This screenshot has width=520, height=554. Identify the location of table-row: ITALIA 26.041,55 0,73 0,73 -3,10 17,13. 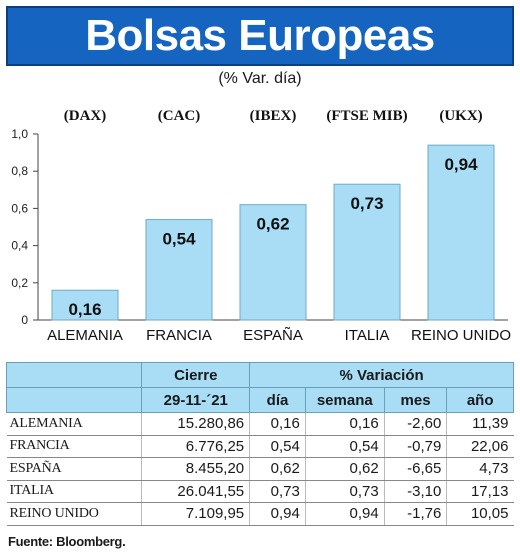
(260, 491).